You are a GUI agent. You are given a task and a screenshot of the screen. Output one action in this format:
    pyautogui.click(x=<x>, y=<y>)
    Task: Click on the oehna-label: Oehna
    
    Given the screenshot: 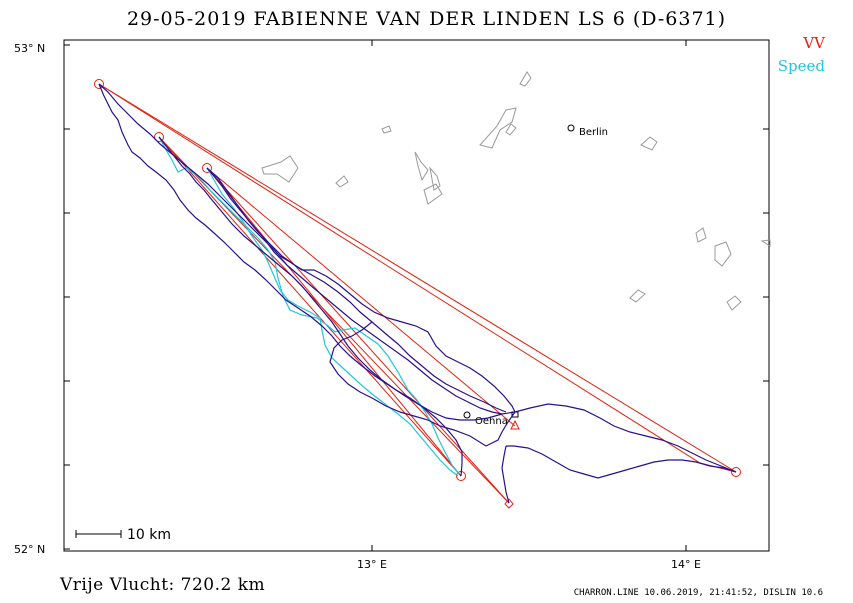 What is the action you would take?
    pyautogui.click(x=491, y=421)
    